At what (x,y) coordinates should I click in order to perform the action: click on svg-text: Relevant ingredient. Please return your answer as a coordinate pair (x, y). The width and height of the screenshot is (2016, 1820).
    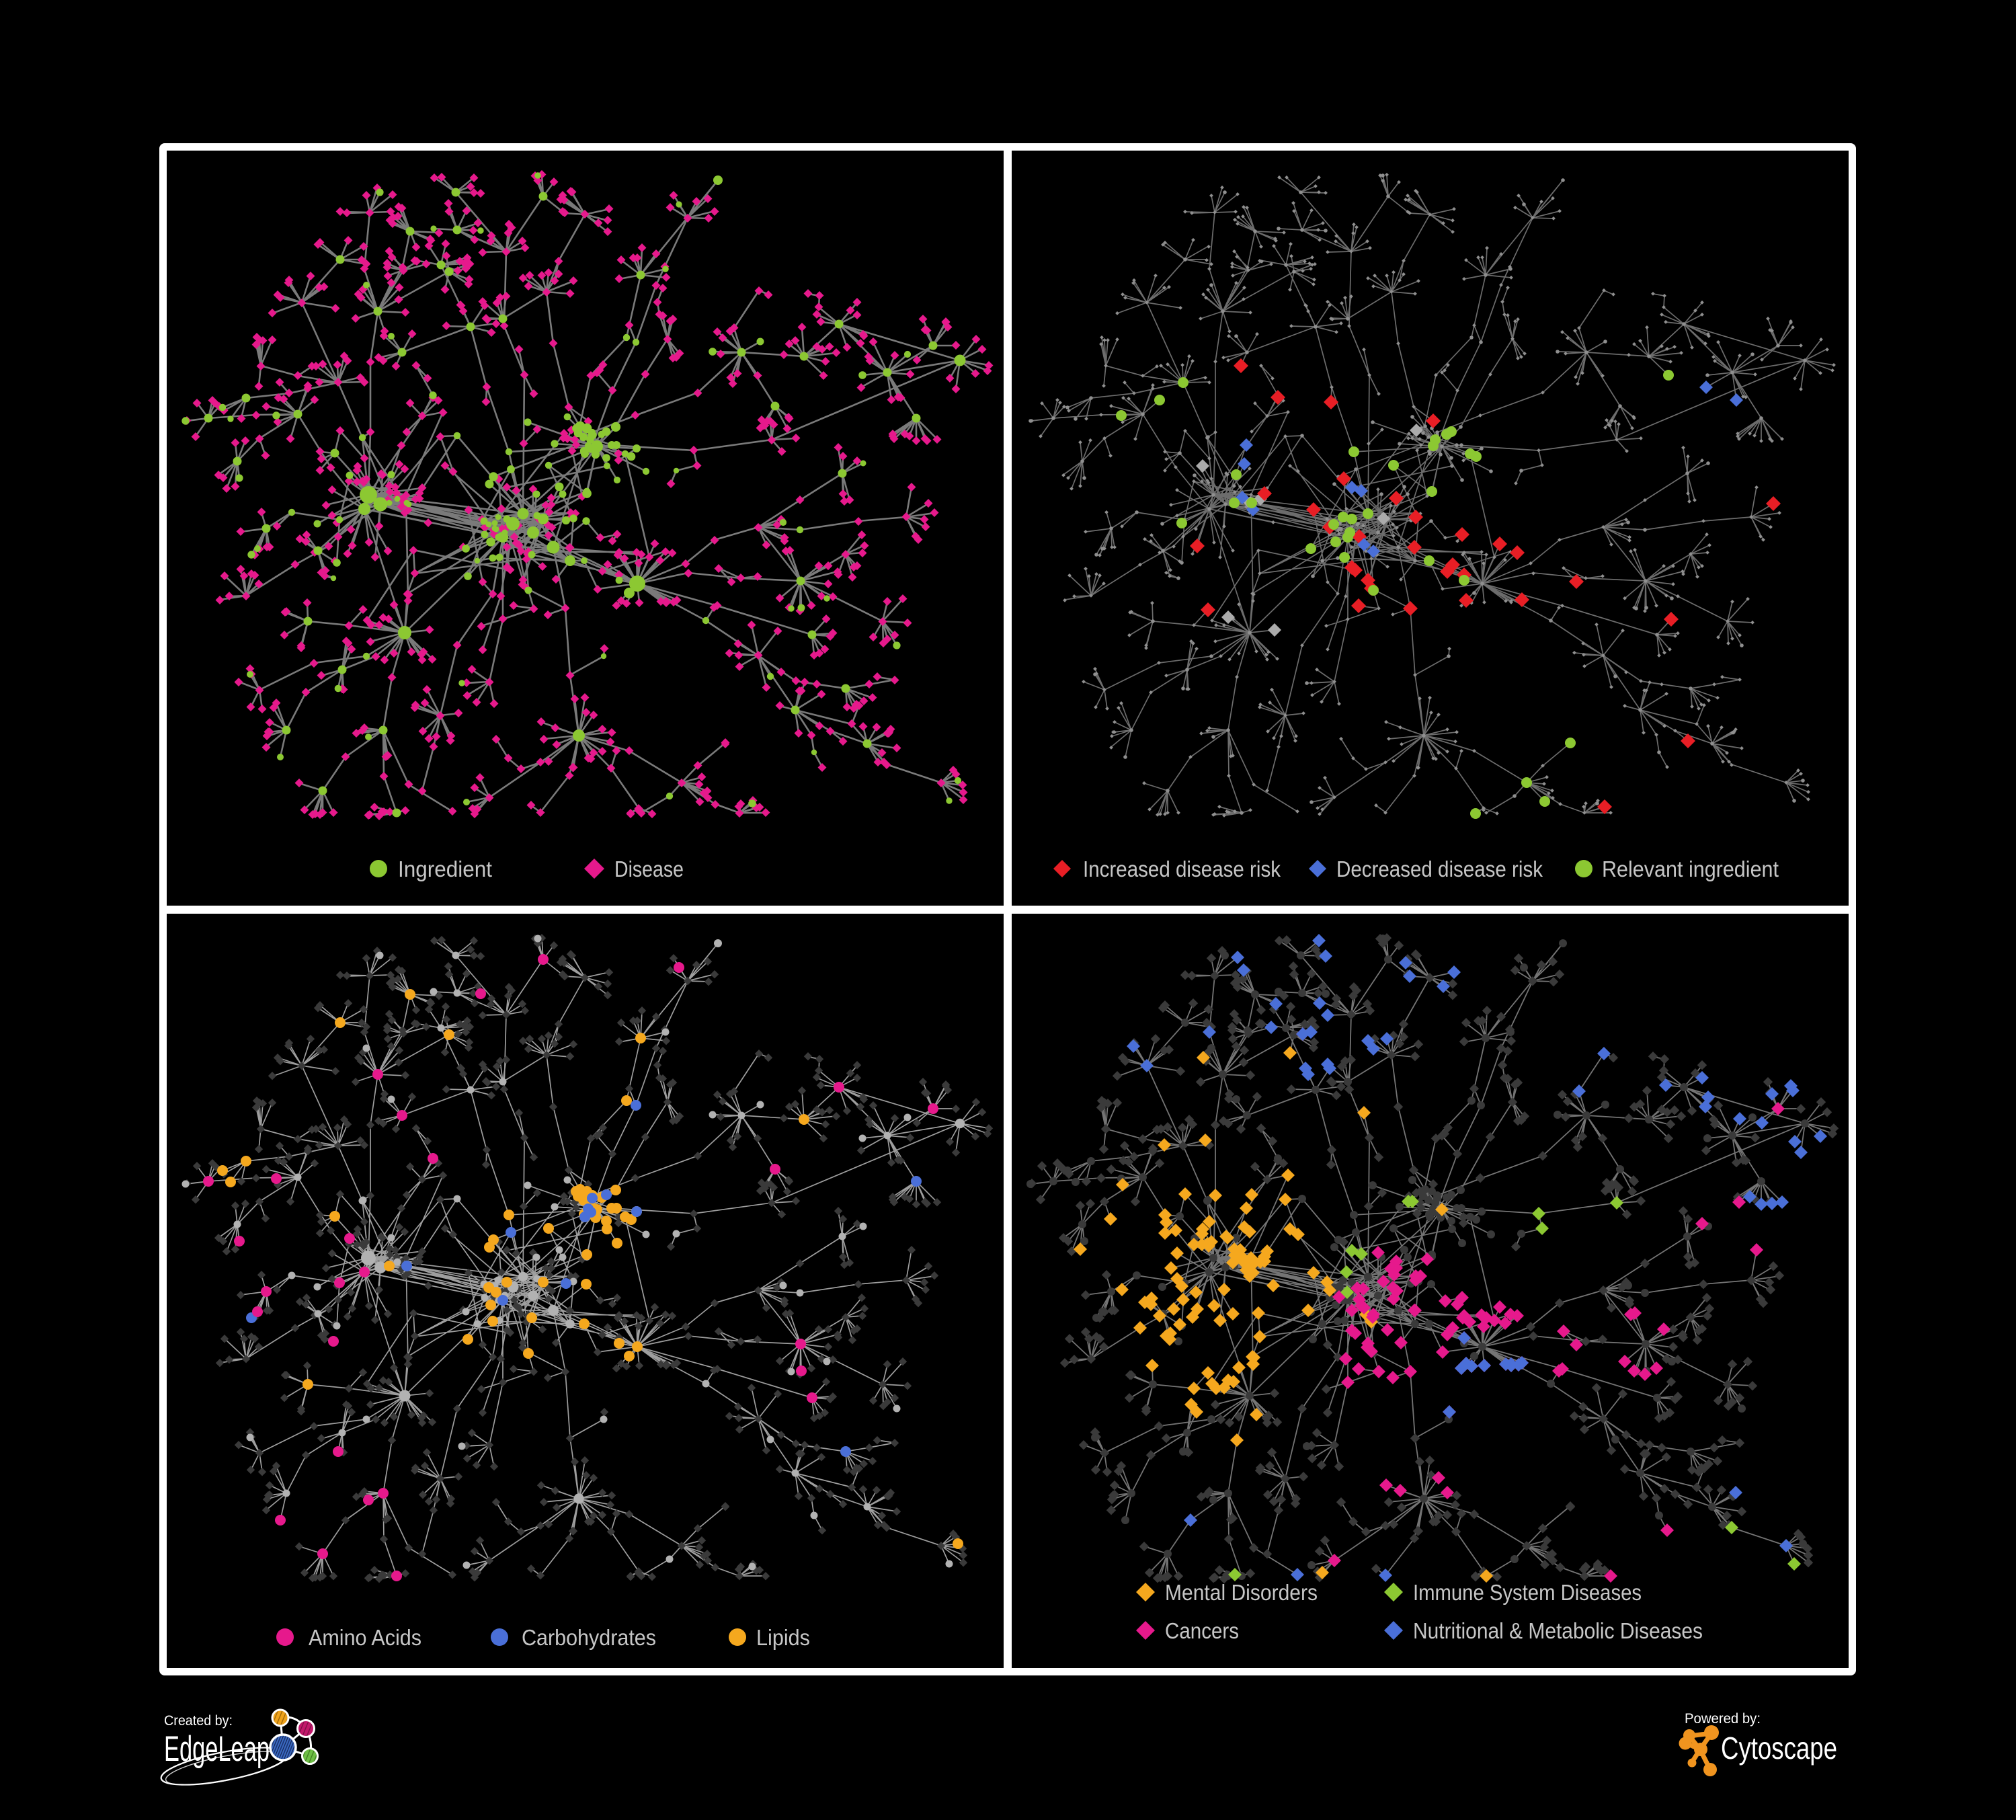
    Looking at the image, I should click on (1690, 869).